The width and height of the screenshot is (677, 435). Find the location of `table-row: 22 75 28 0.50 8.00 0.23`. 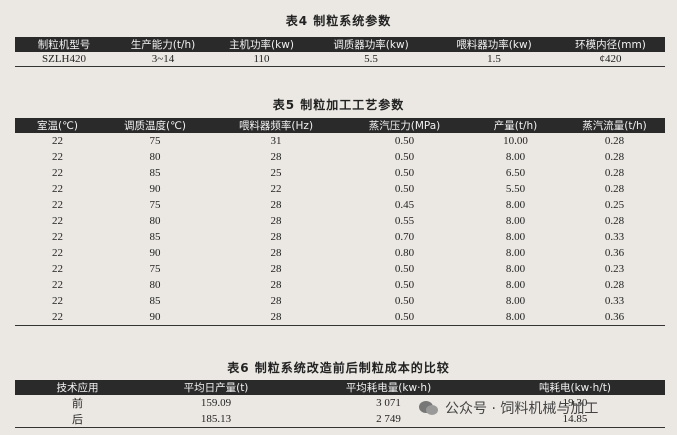

table-row: 22 75 28 0.50 8.00 0.23 is located at coordinates (340, 269).